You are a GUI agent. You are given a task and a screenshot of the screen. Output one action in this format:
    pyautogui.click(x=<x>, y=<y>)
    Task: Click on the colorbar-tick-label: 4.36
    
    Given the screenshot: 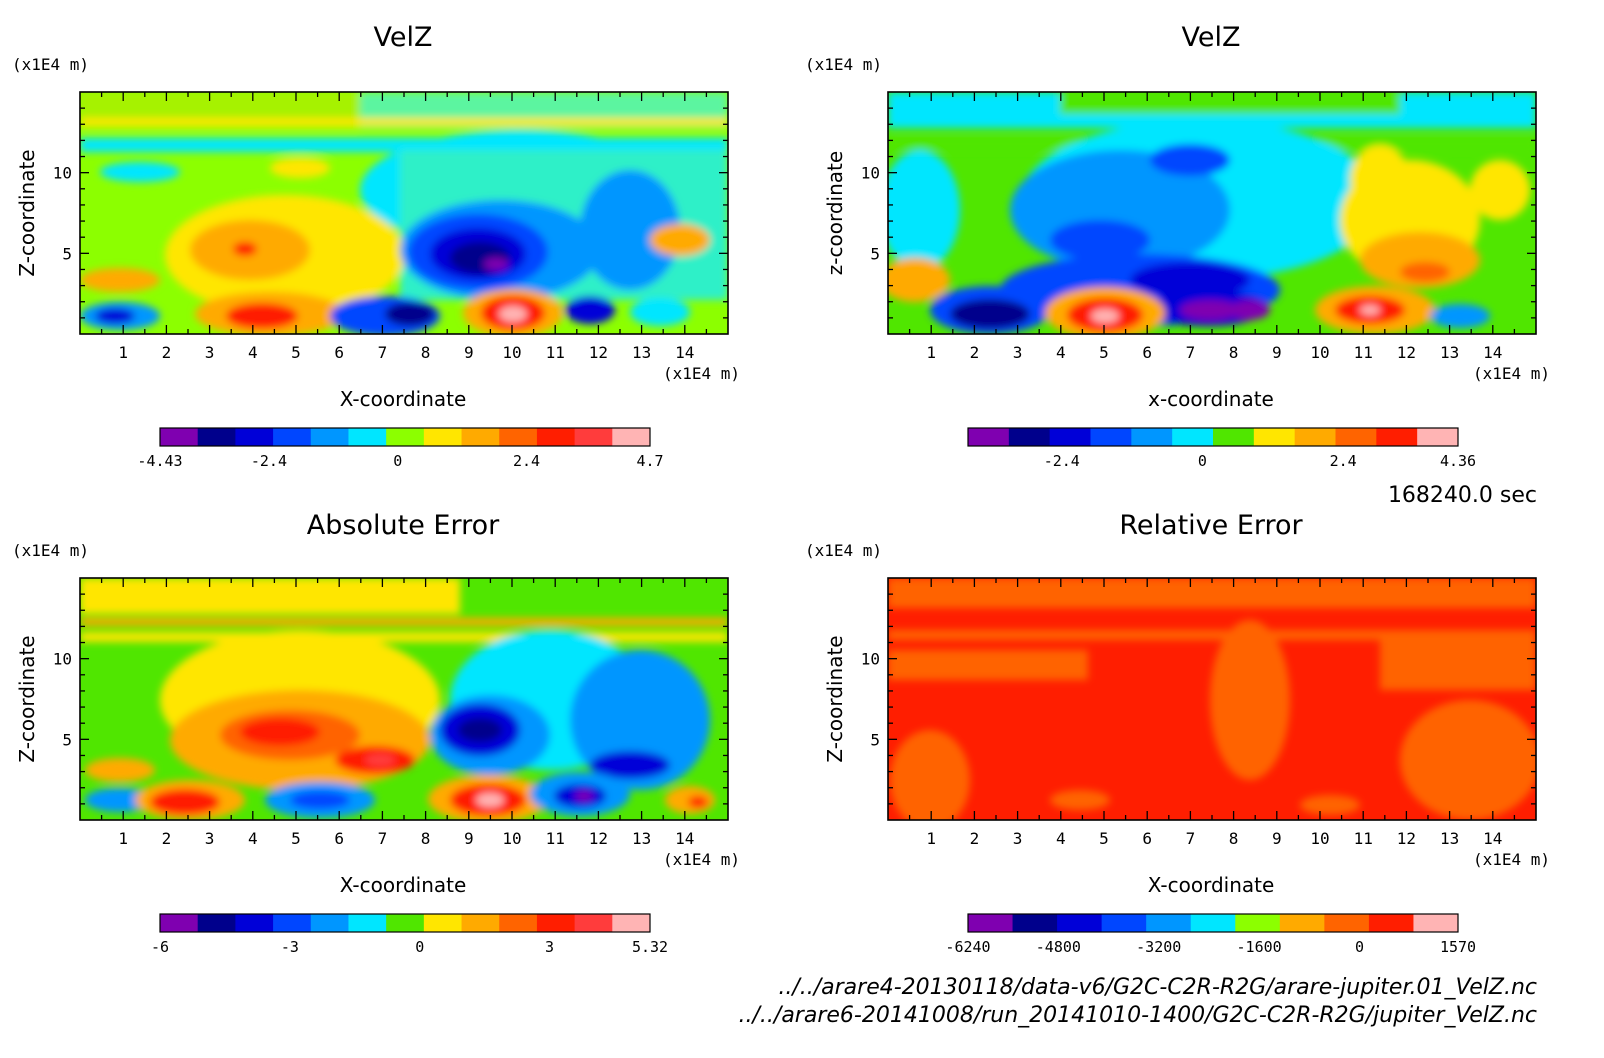 What is the action you would take?
    pyautogui.click(x=1458, y=461)
    